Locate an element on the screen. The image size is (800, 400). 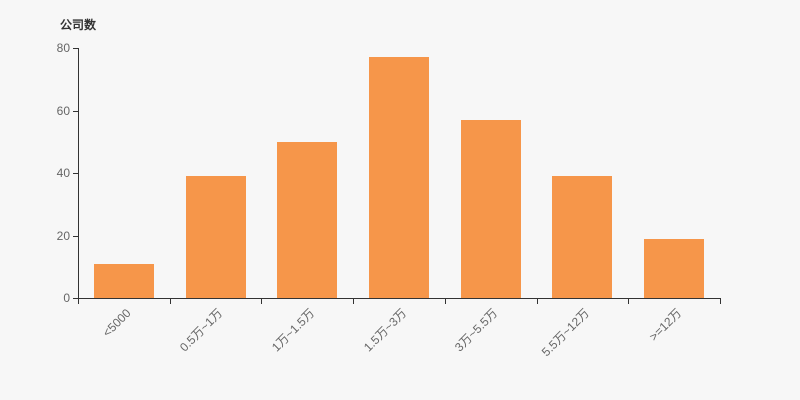
y-axis-line is located at coordinates (78, 173).